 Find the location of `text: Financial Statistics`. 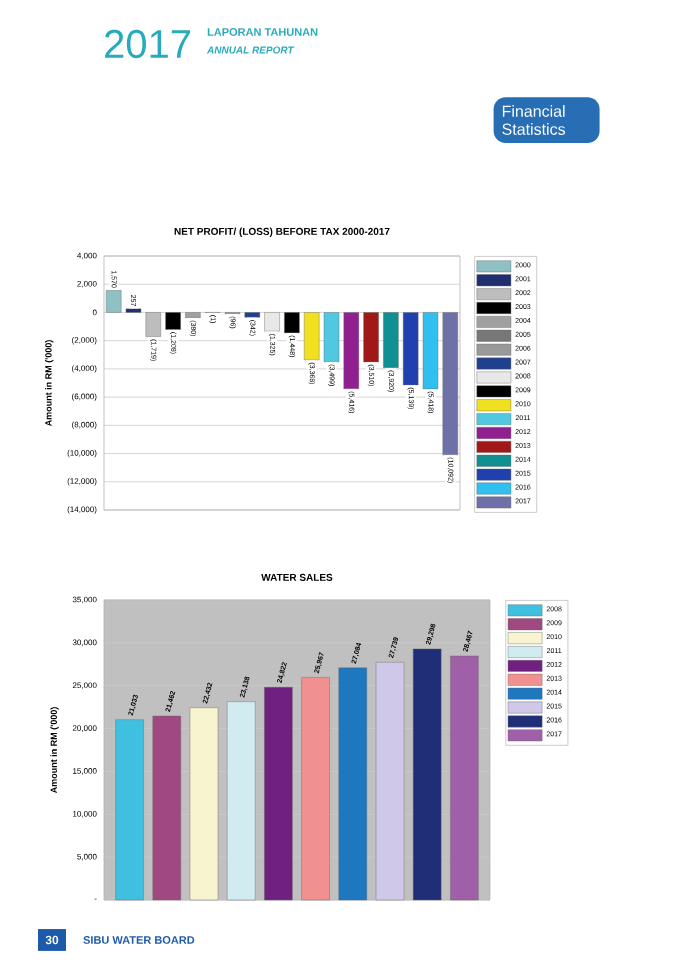

text: Financial Statistics is located at coordinates (534, 120).